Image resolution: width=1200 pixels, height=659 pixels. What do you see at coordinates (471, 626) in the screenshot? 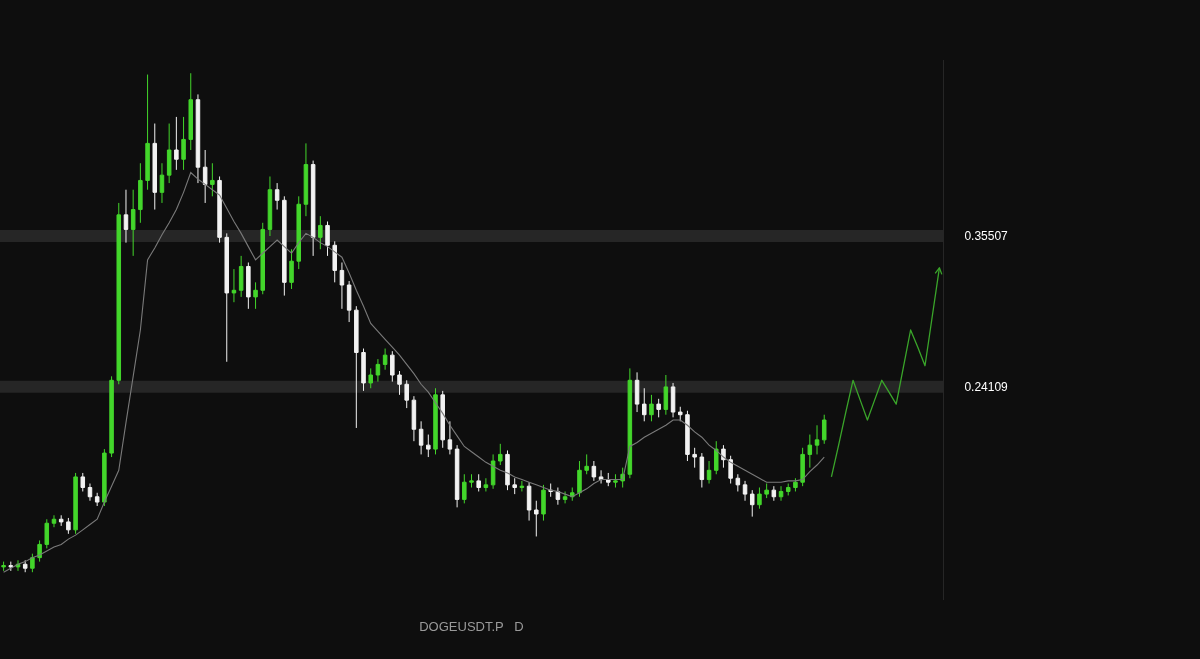
I see `text: DOGEUSDT.P D` at bounding box center [471, 626].